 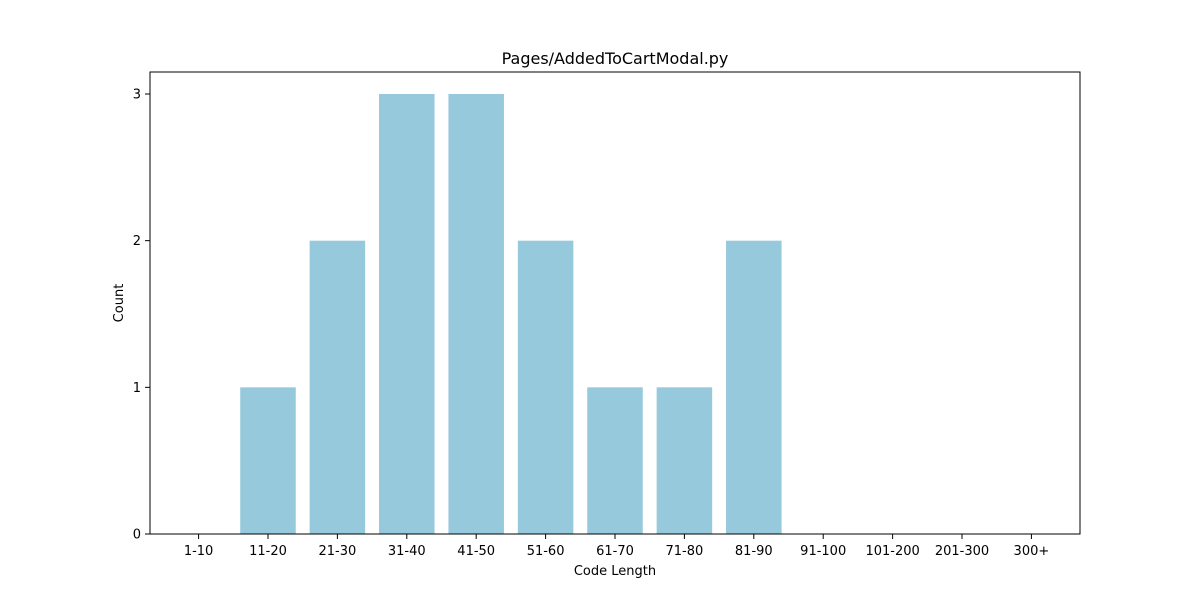 I want to click on x-tick-label: 61-70, so click(x=615, y=551).